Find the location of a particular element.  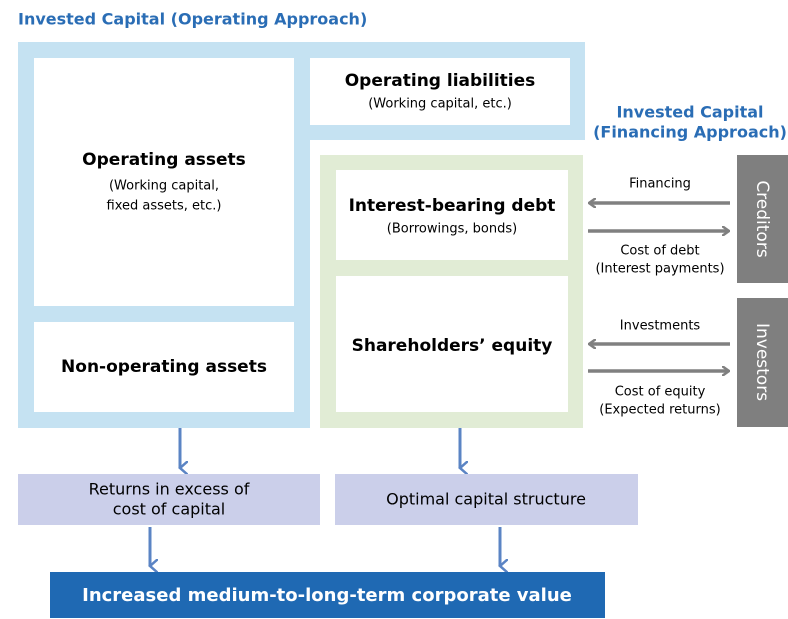

actor-label: Investors is located at coordinates (762, 362).